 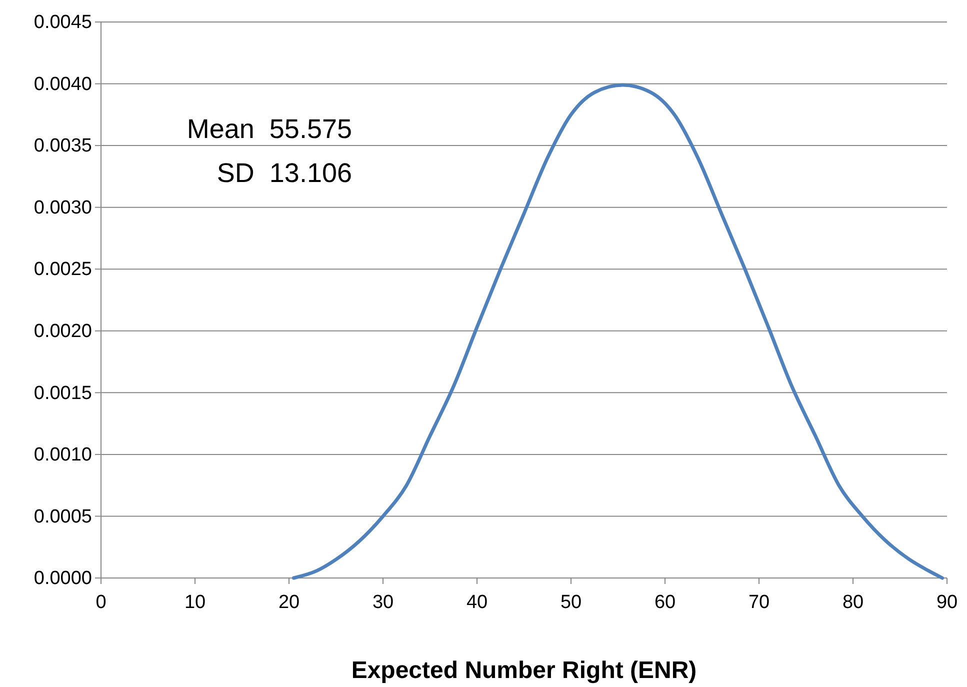 What do you see at coordinates (63, 23) in the screenshot?
I see `y-tick-label: 0.0045` at bounding box center [63, 23].